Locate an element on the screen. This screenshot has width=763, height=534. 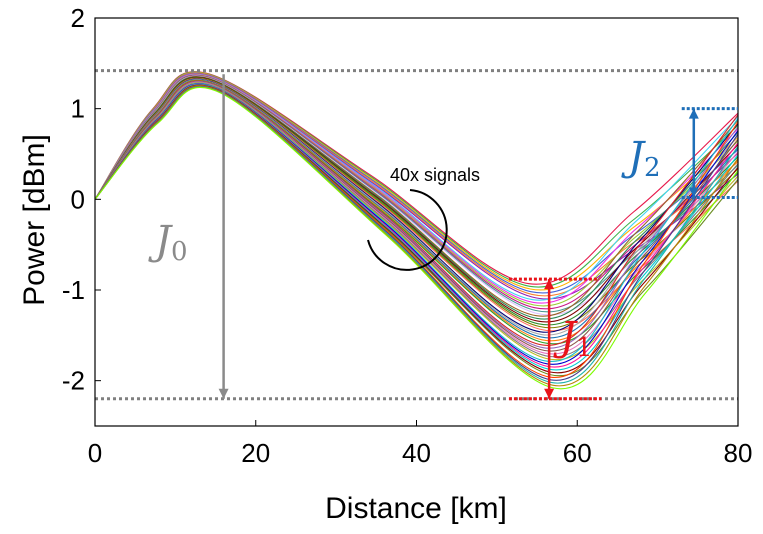
x-axis-label: Distance [km] is located at coordinates (416, 508).